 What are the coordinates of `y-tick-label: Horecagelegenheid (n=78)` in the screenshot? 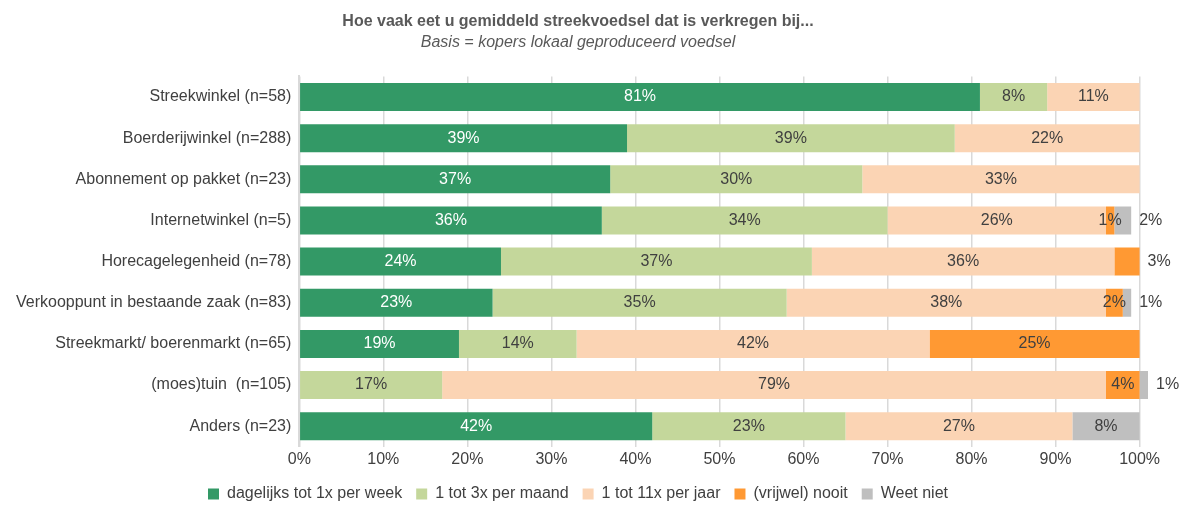 It's located at (196, 261).